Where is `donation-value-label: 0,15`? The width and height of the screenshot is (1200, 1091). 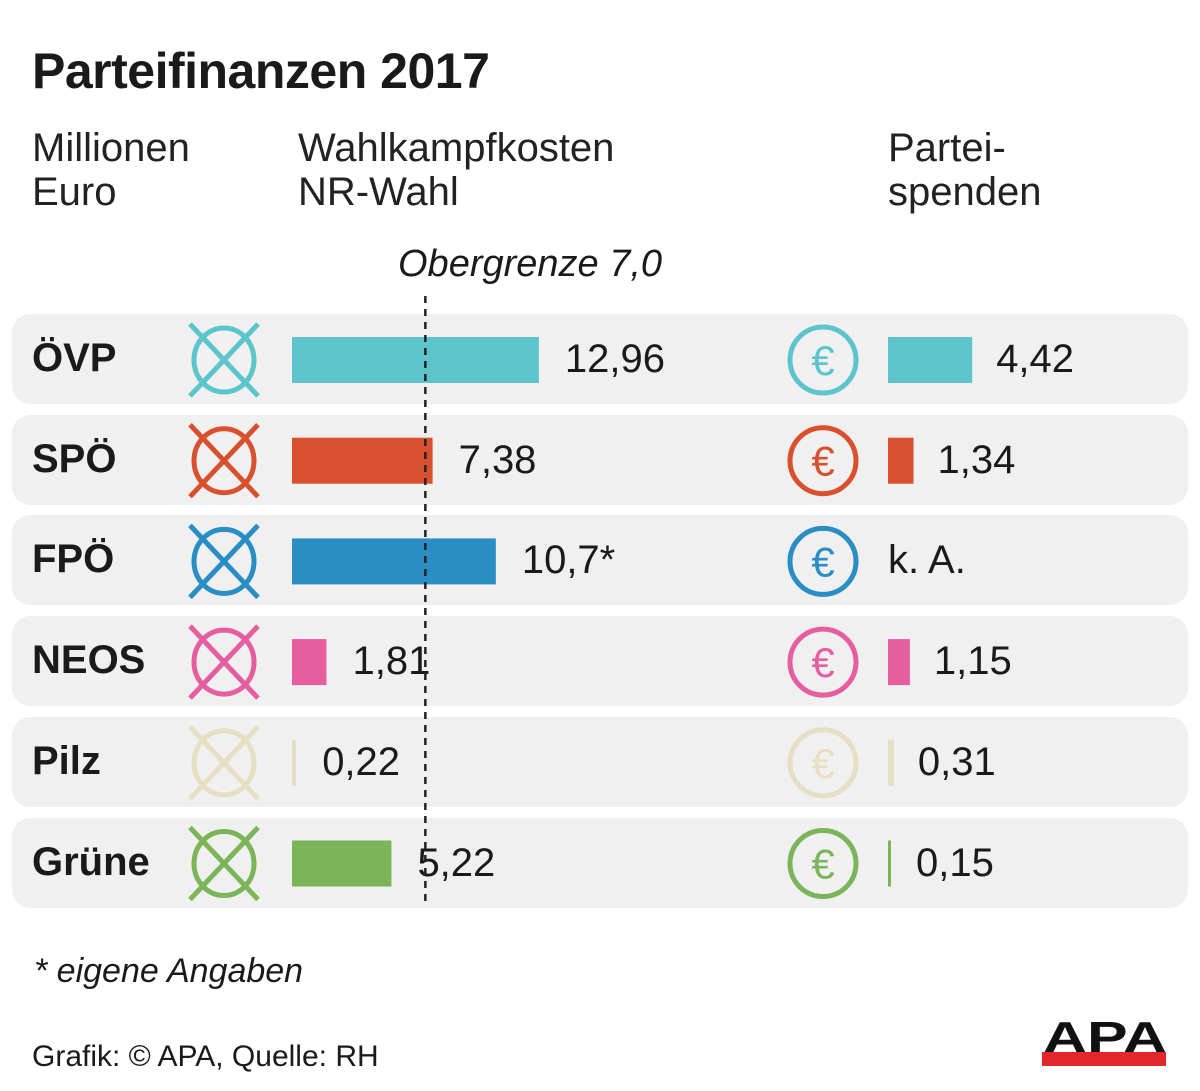
donation-value-label: 0,15 is located at coordinates (955, 862).